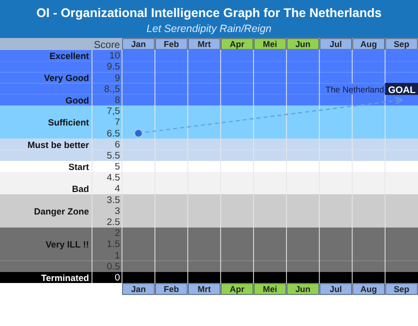 The image size is (418, 326). I want to click on category-label: Jun, so click(302, 43).